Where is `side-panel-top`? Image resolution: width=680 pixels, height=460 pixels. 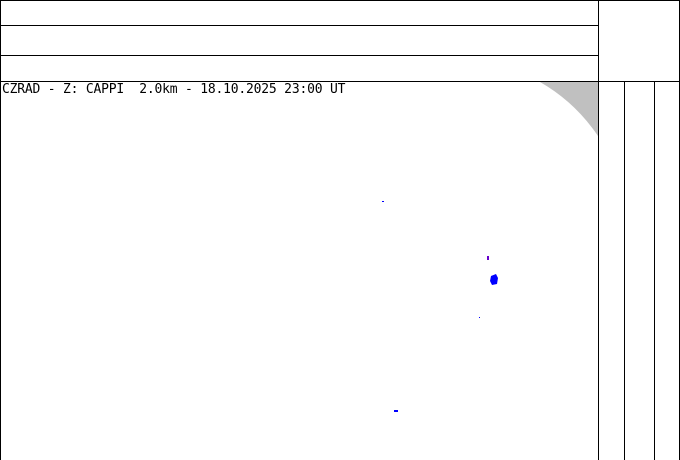
side-panel-top is located at coordinates (639, 41).